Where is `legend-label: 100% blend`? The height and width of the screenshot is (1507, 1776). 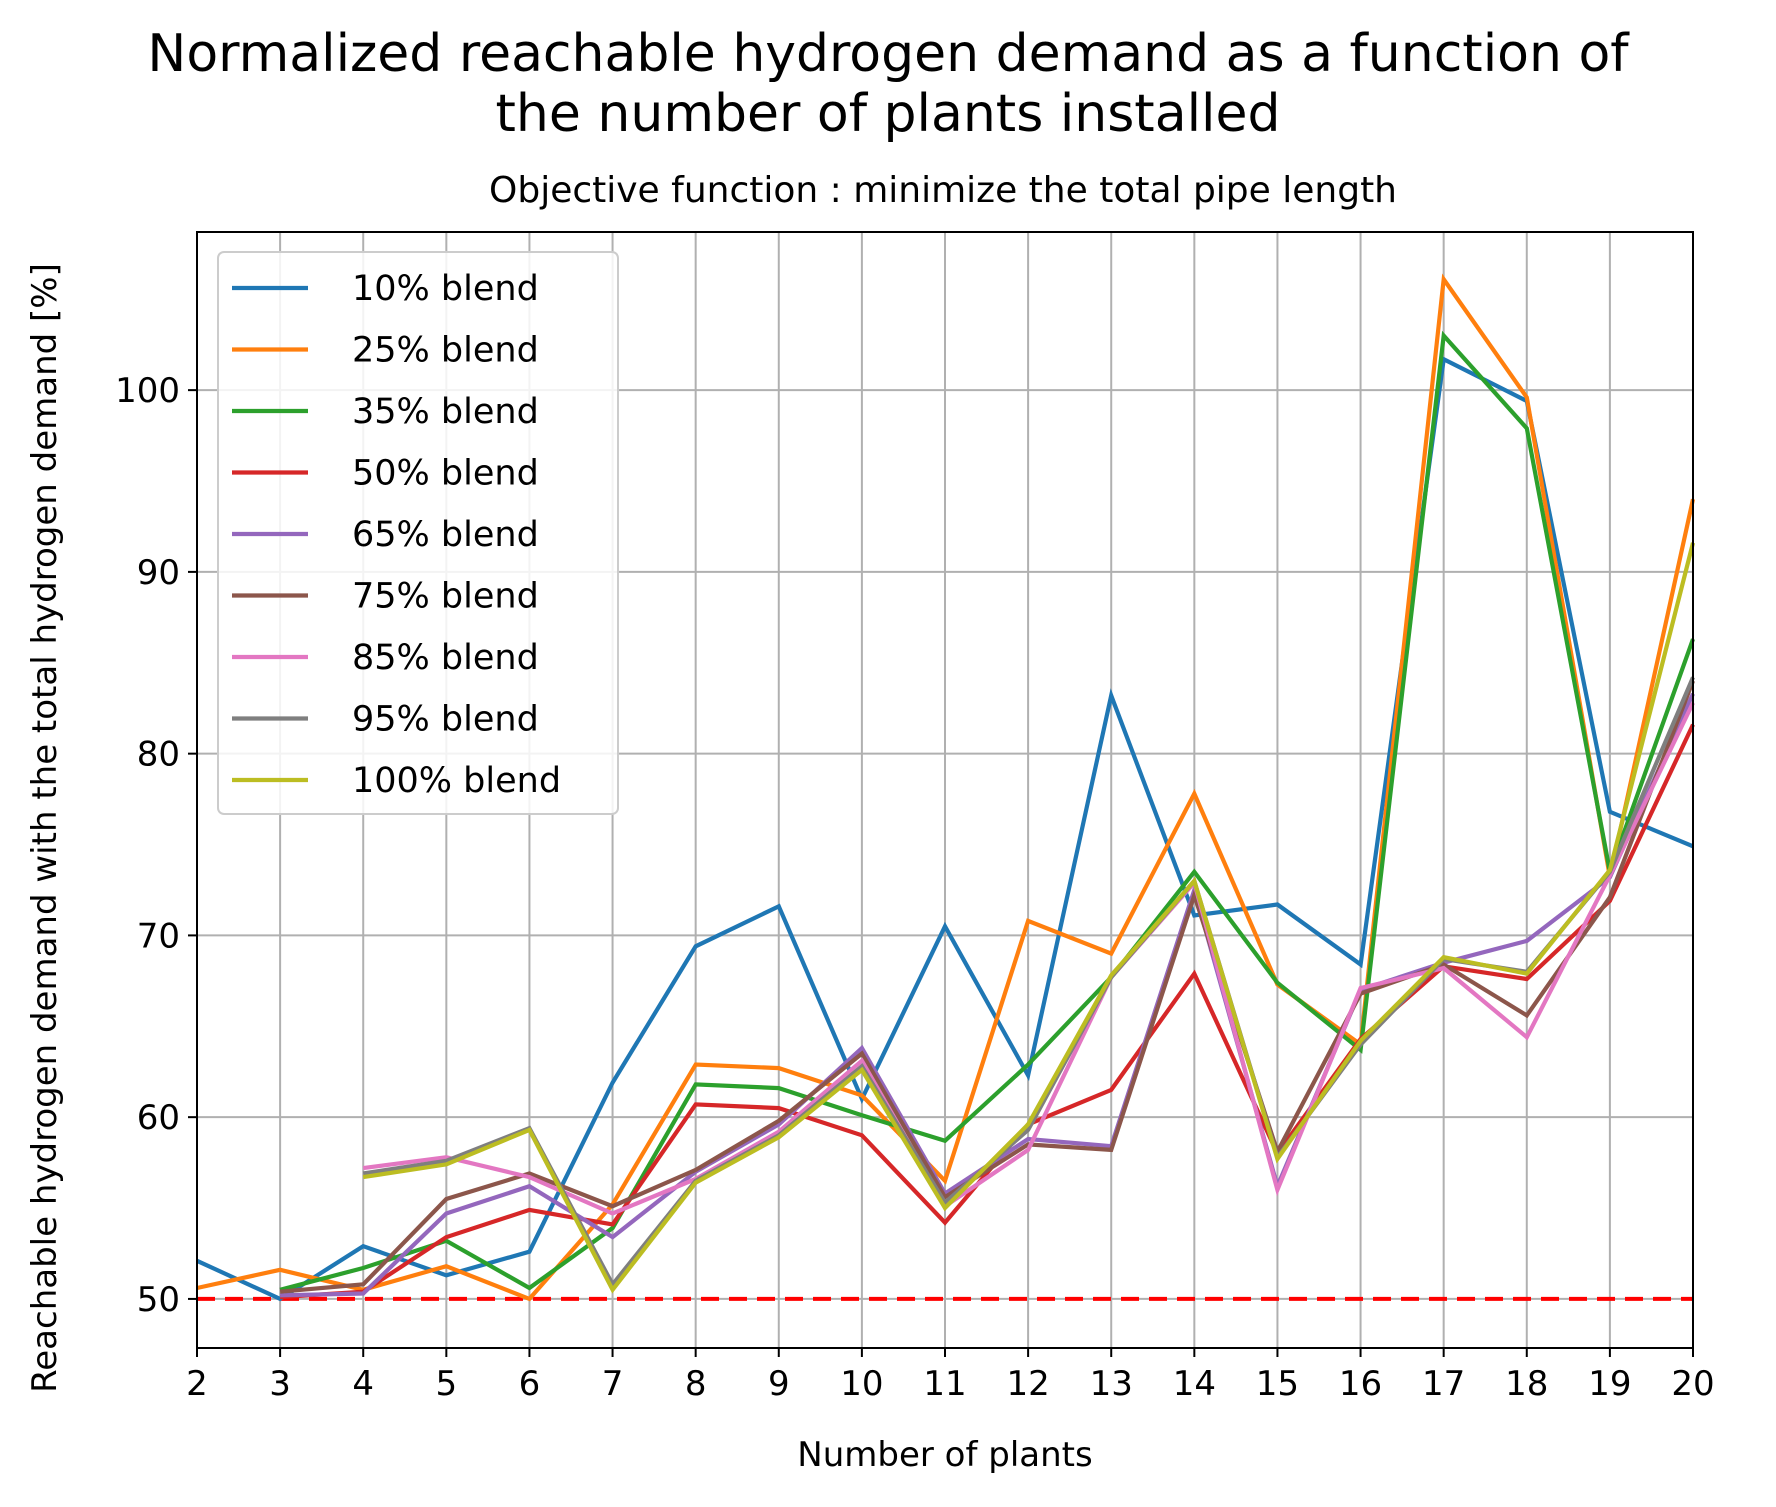 legend-label: 100% blend is located at coordinates (456, 781).